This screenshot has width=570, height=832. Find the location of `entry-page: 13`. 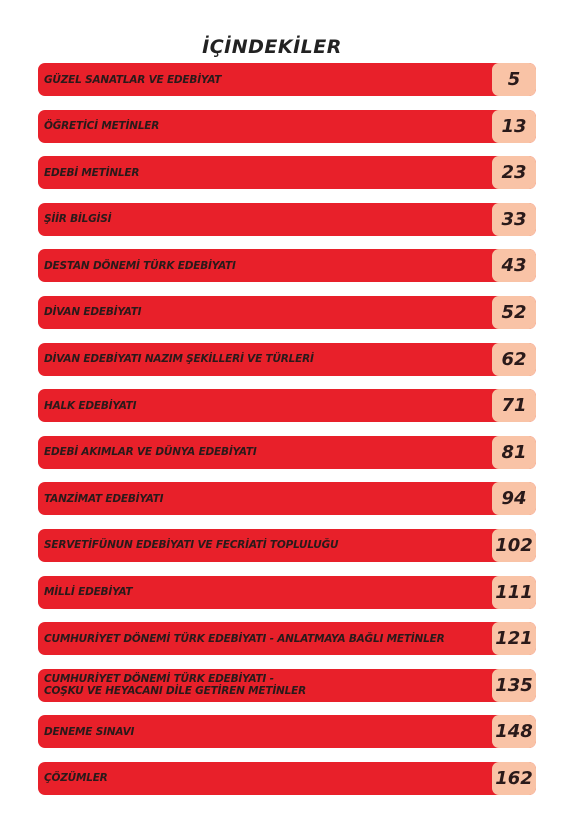

entry-page: 13 is located at coordinates (514, 126).